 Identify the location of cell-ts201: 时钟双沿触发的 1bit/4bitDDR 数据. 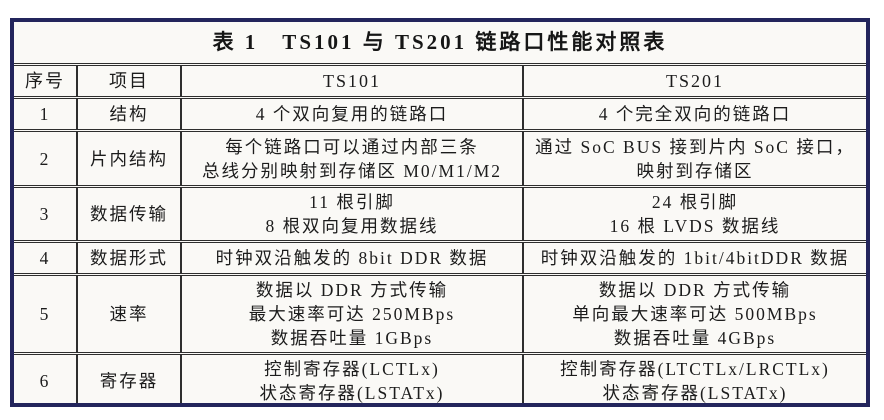
(694, 258).